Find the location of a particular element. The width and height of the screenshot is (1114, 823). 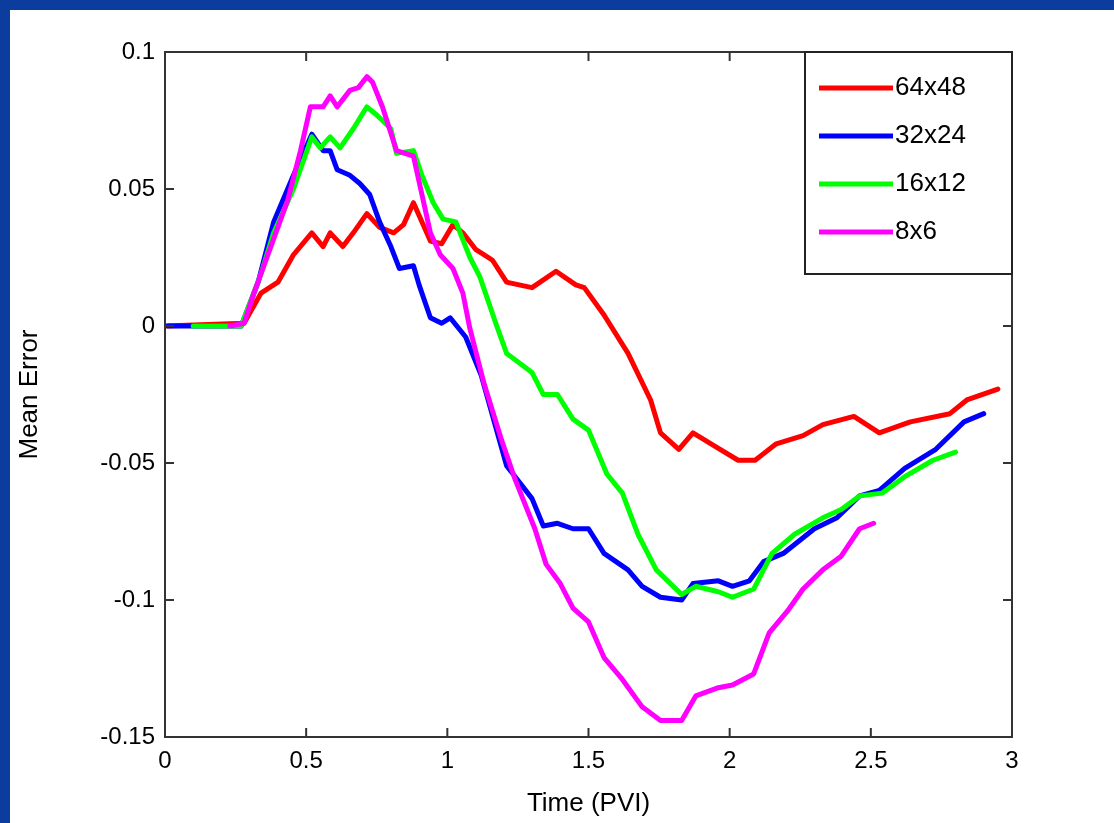

x-tick-label: 2 is located at coordinates (729, 760).